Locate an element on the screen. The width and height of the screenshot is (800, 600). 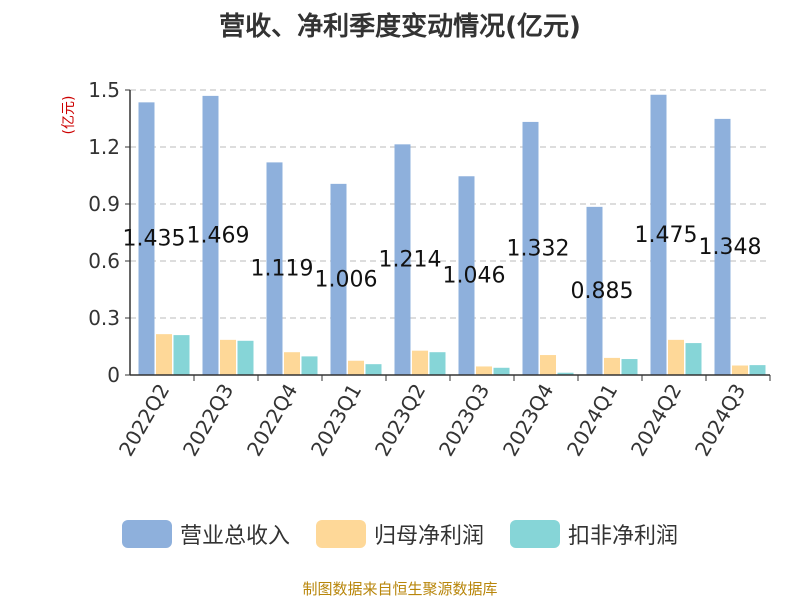
legend-swatch-revenue is located at coordinates (146, 534).